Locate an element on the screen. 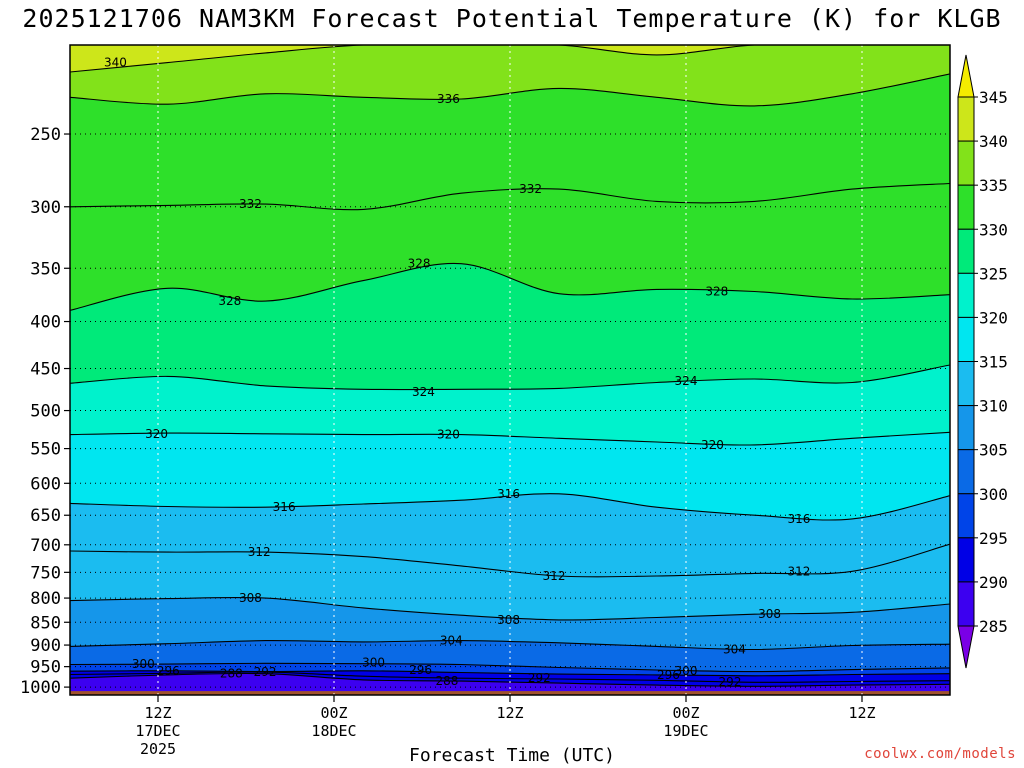 Image resolution: width=1024 pixels, height=768 pixels. colorbar-label: 330 is located at coordinates (993, 229).